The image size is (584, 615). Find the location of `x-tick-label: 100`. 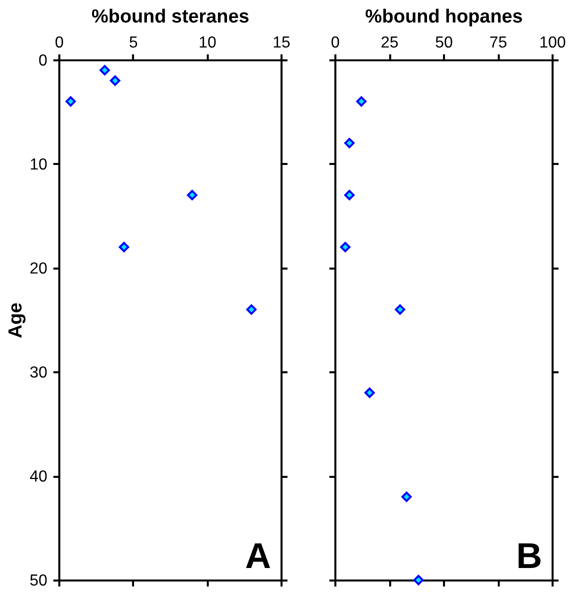

x-tick-label: 100 is located at coordinates (552, 43).